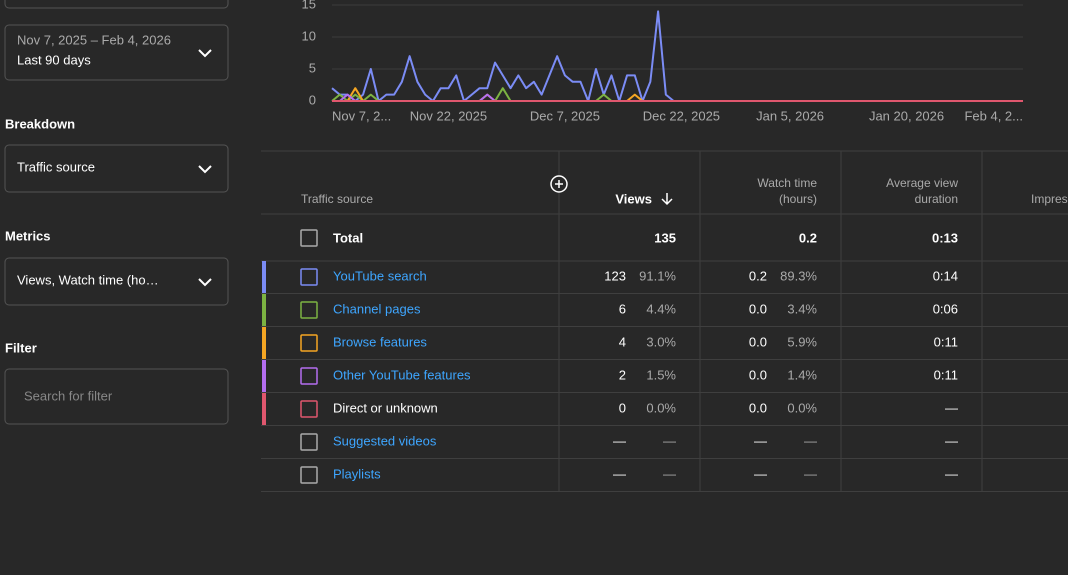 The image size is (1068, 575). I want to click on date-range-dropdown, so click(116, 52).